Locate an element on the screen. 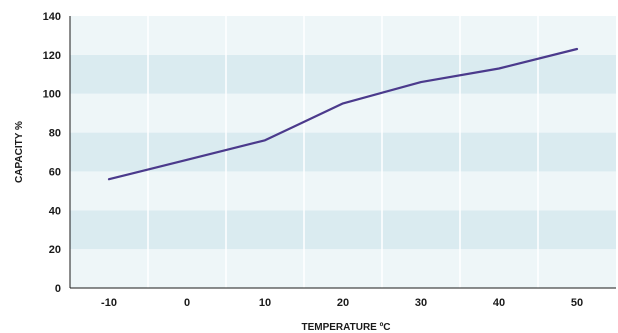 The height and width of the screenshot is (333, 618). x-tick-labels: -10 0 10 20 30 40 50 is located at coordinates (342, 303).